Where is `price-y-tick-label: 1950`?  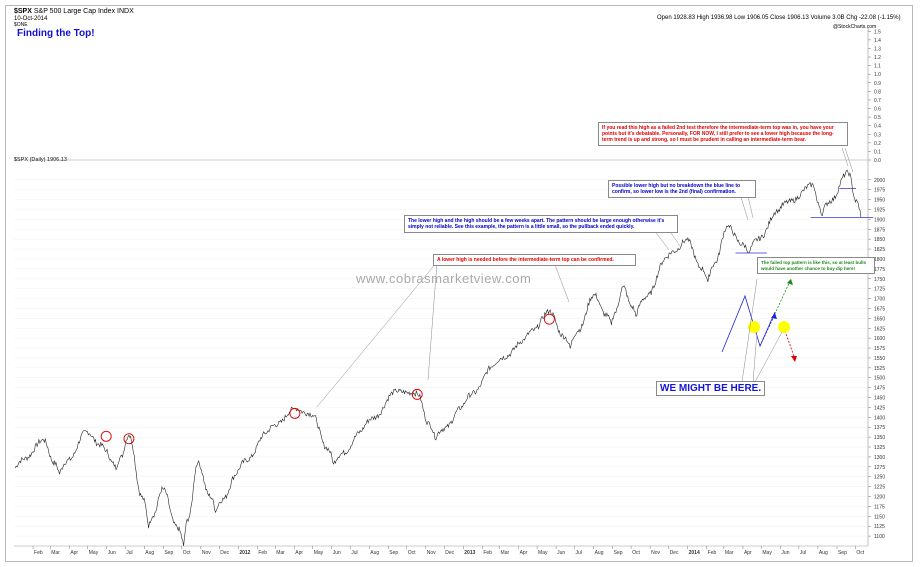
price-y-tick-label: 1950 is located at coordinates (879, 201).